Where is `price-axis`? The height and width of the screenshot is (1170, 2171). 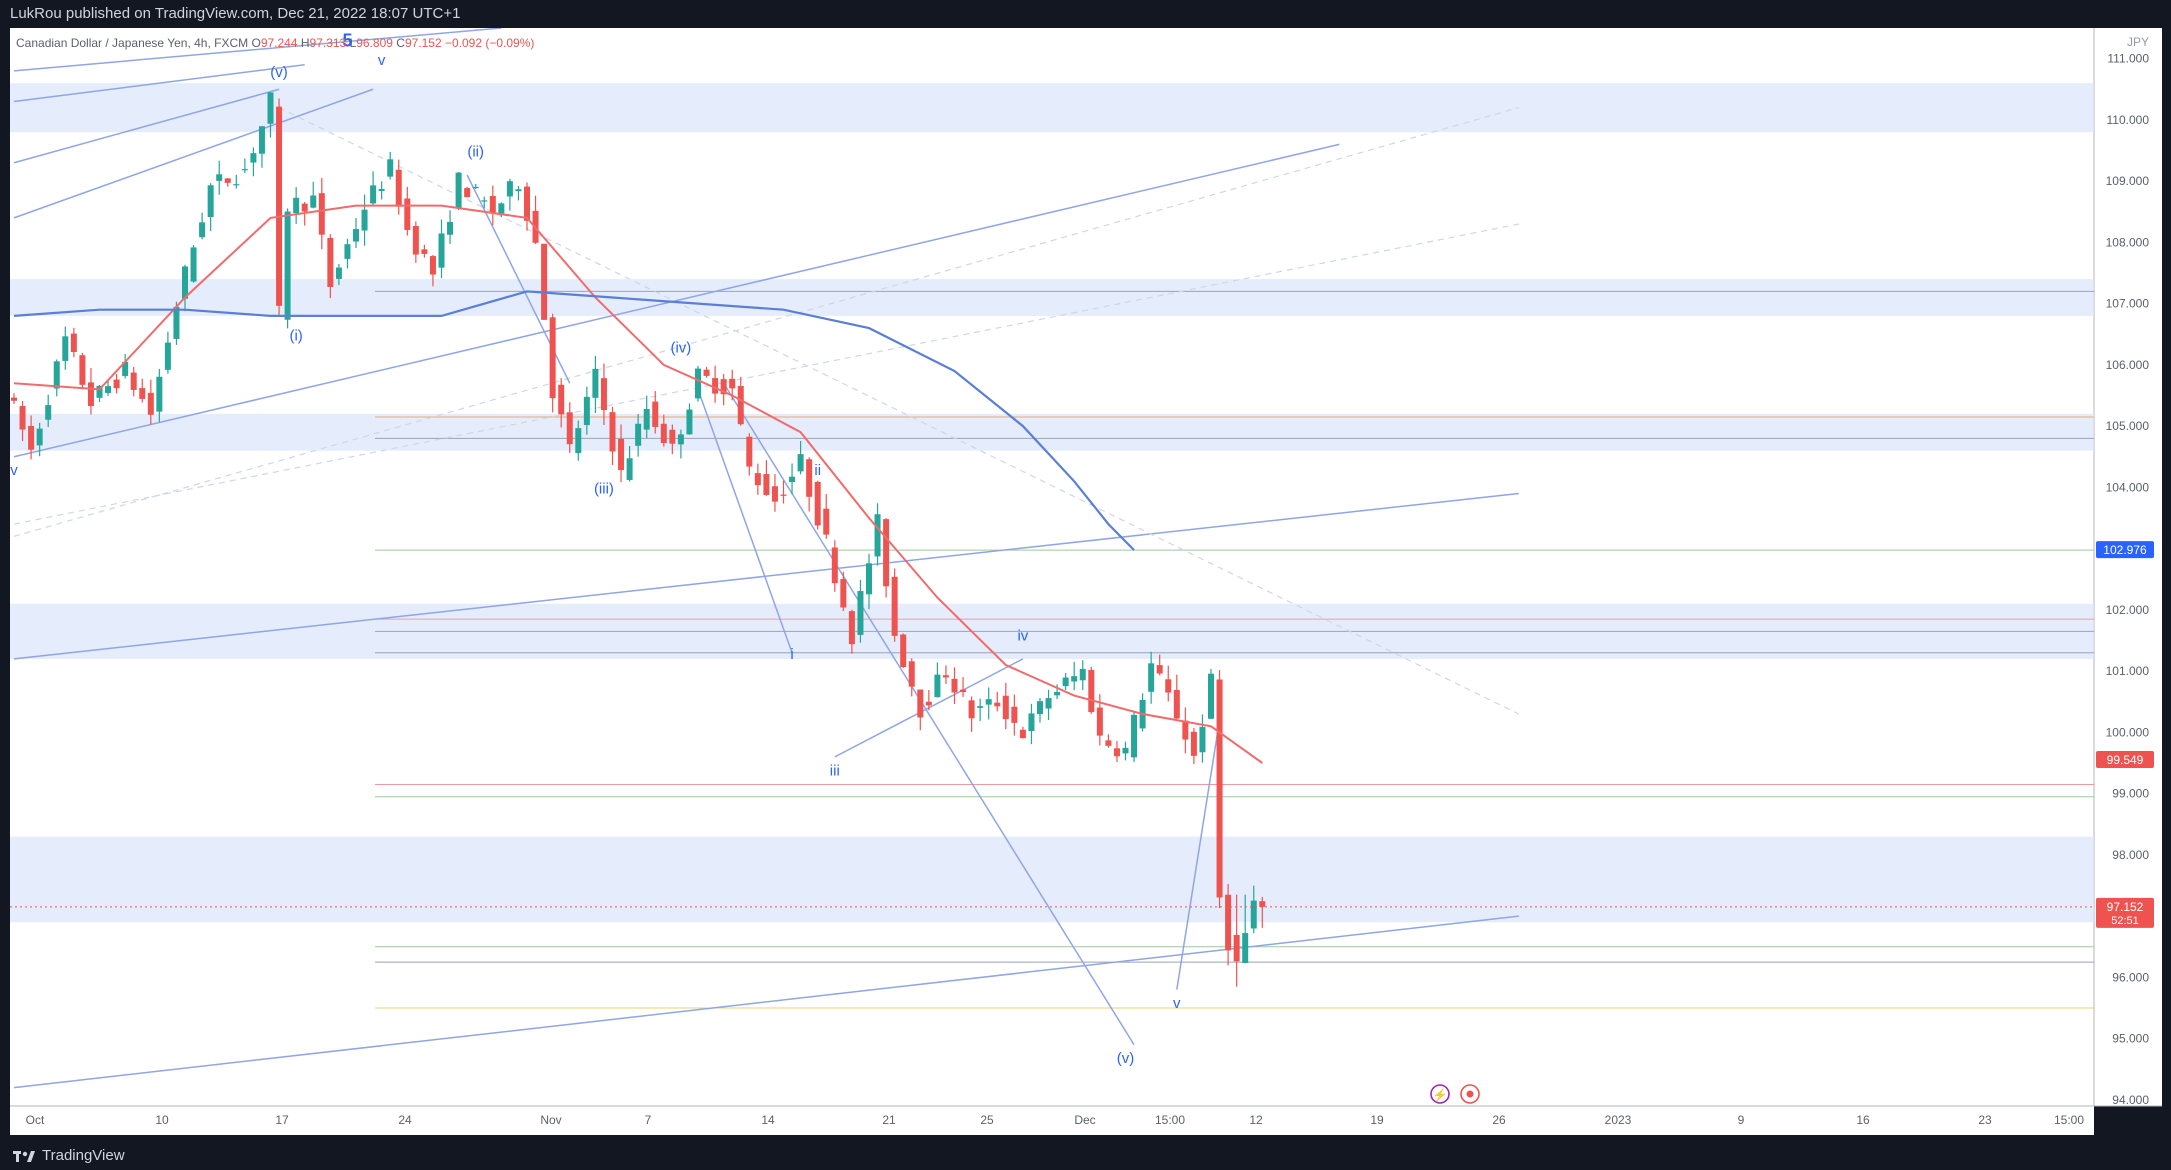 price-axis is located at coordinates (2128, 567).